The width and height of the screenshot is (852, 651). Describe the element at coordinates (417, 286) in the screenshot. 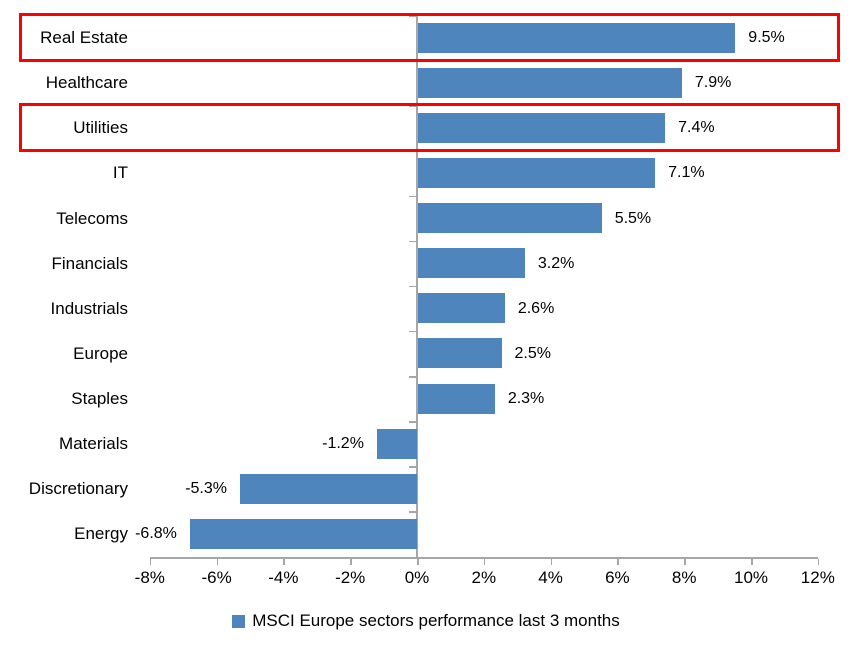

I see `category-axis-line` at that location.